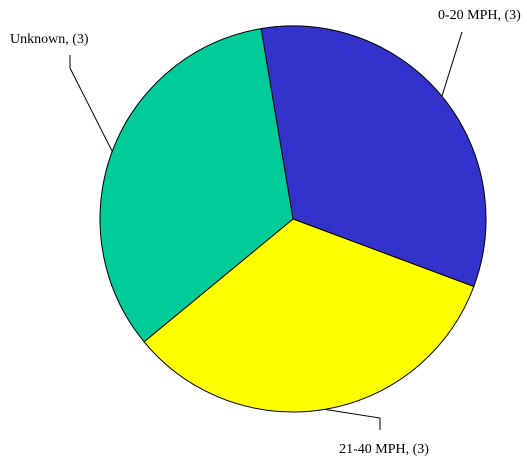  What do you see at coordinates (49, 39) in the screenshot?
I see `slice-label: Unknown, (3)` at bounding box center [49, 39].